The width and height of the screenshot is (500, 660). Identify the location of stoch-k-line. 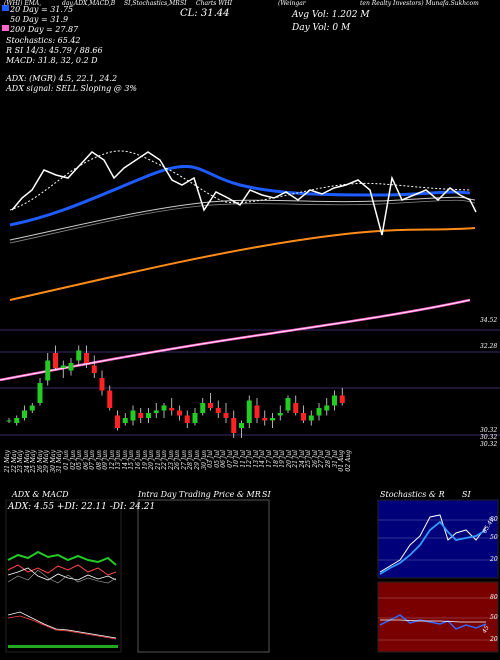
(433, 543).